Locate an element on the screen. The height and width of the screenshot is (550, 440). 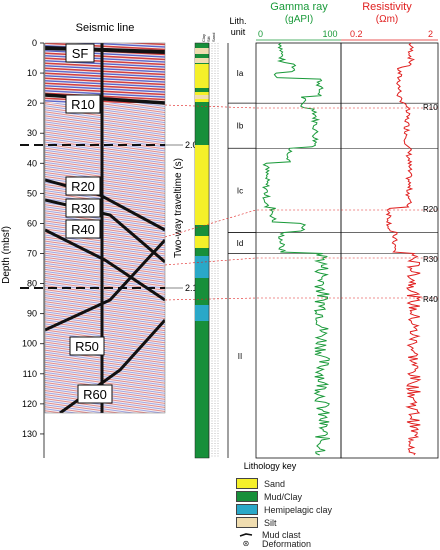
lith-unit-header-line1: Lith. is located at coordinates (237, 21).